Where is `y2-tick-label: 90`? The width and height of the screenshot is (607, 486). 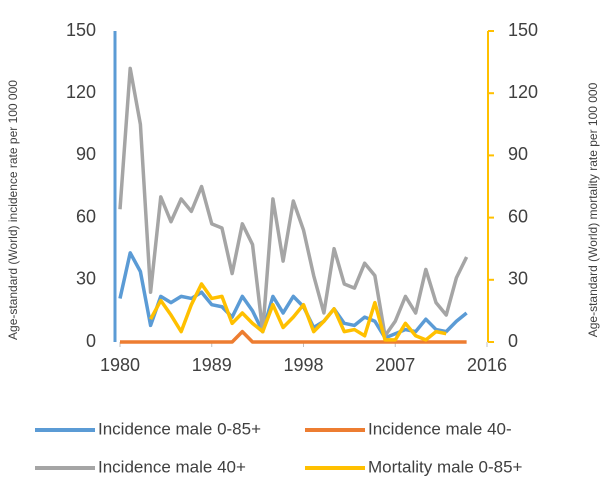 y2-tick-label: 90 is located at coordinates (518, 154).